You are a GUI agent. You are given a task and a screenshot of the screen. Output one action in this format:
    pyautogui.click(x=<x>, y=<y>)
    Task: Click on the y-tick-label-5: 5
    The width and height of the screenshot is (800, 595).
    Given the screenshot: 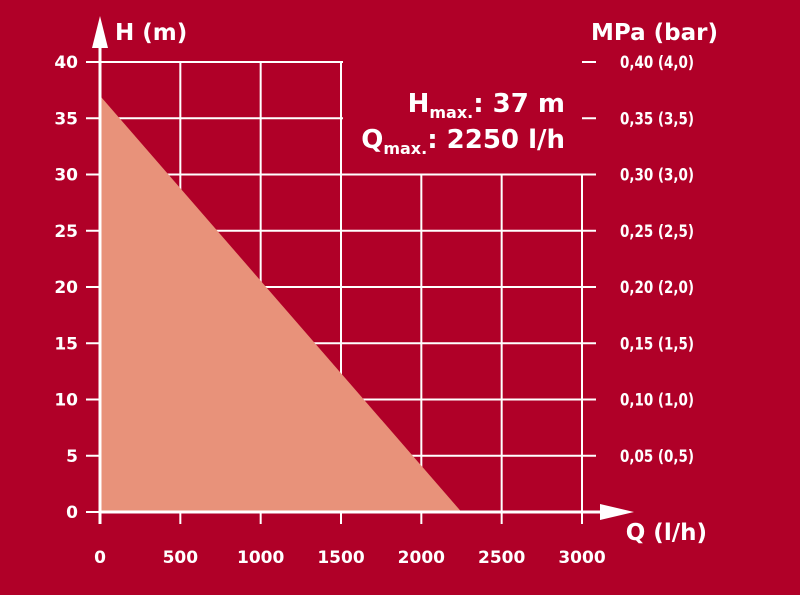 What is the action you would take?
    pyautogui.click(x=72, y=457)
    